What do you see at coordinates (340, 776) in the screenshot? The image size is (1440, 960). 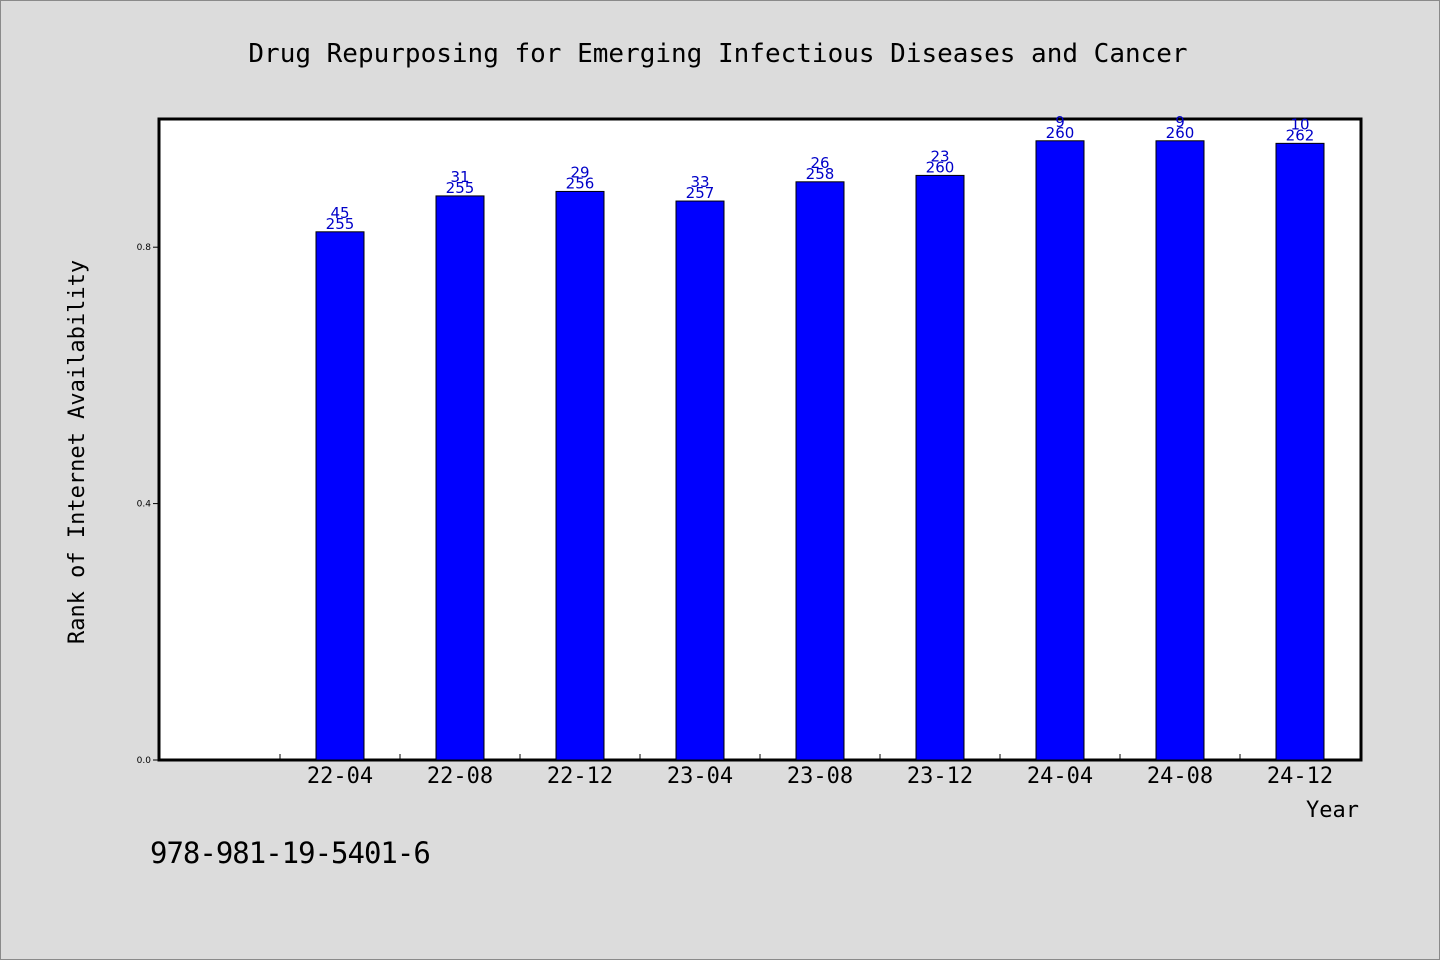 I see `x-tick-label: 22-04` at bounding box center [340, 776].